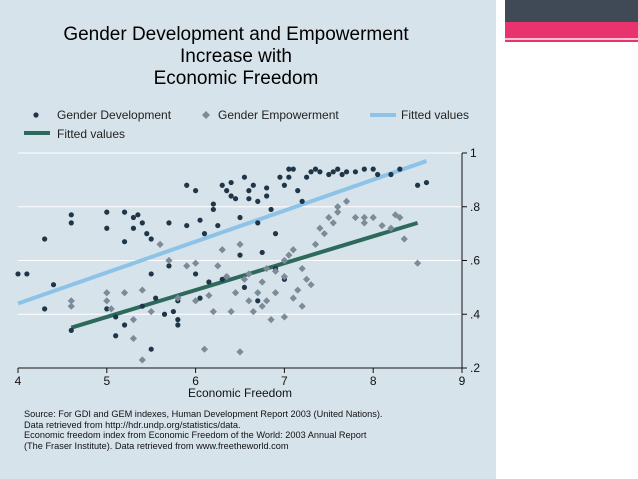  I want to click on fitted-line, so click(244, 275).